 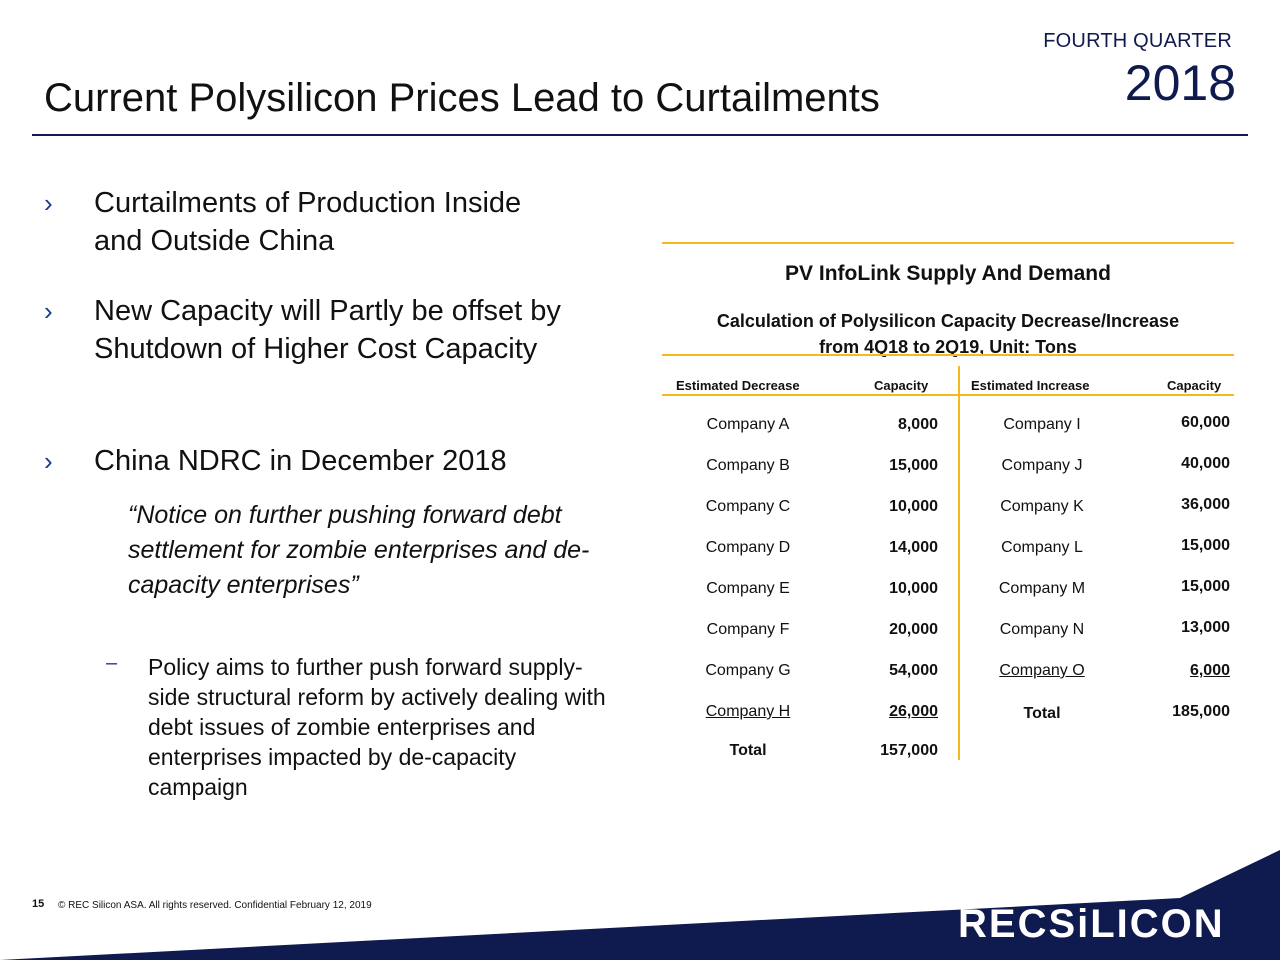 What do you see at coordinates (948, 347) in the screenshot?
I see `table-subtitle-line2: from 4Q18 to 2Q19, Unit: Tons` at bounding box center [948, 347].